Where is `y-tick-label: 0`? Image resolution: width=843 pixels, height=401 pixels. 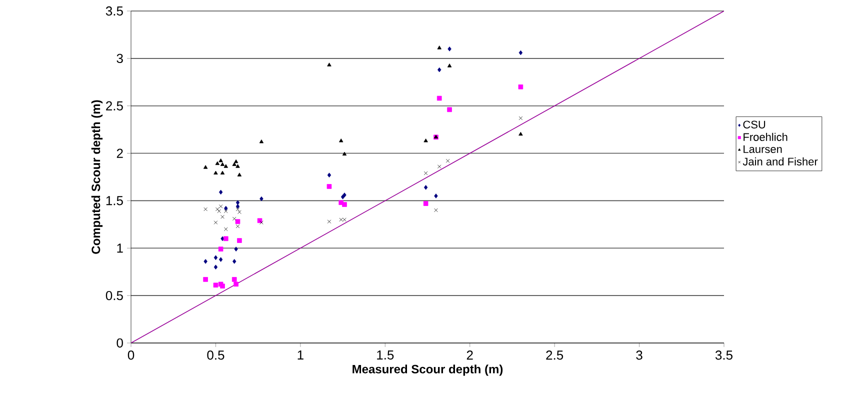
y-tick-label: 0 is located at coordinates (119, 343).